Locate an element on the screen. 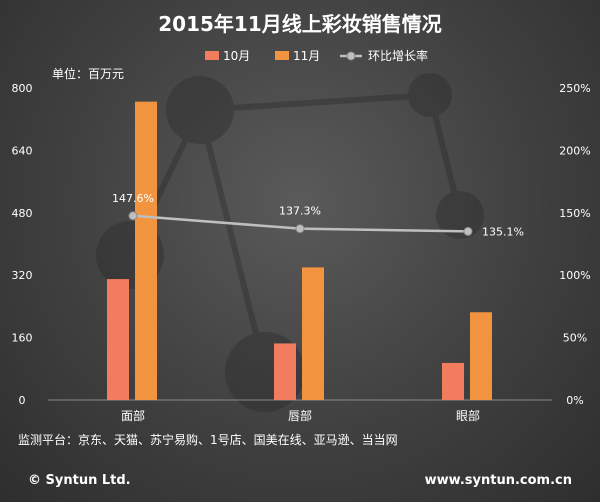  left-tick-label: 480 is located at coordinates (22, 213).